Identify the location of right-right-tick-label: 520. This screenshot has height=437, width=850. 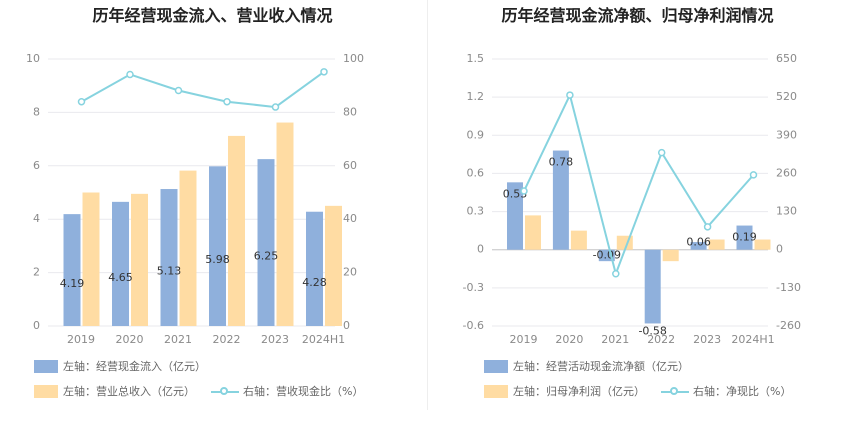
(786, 96).